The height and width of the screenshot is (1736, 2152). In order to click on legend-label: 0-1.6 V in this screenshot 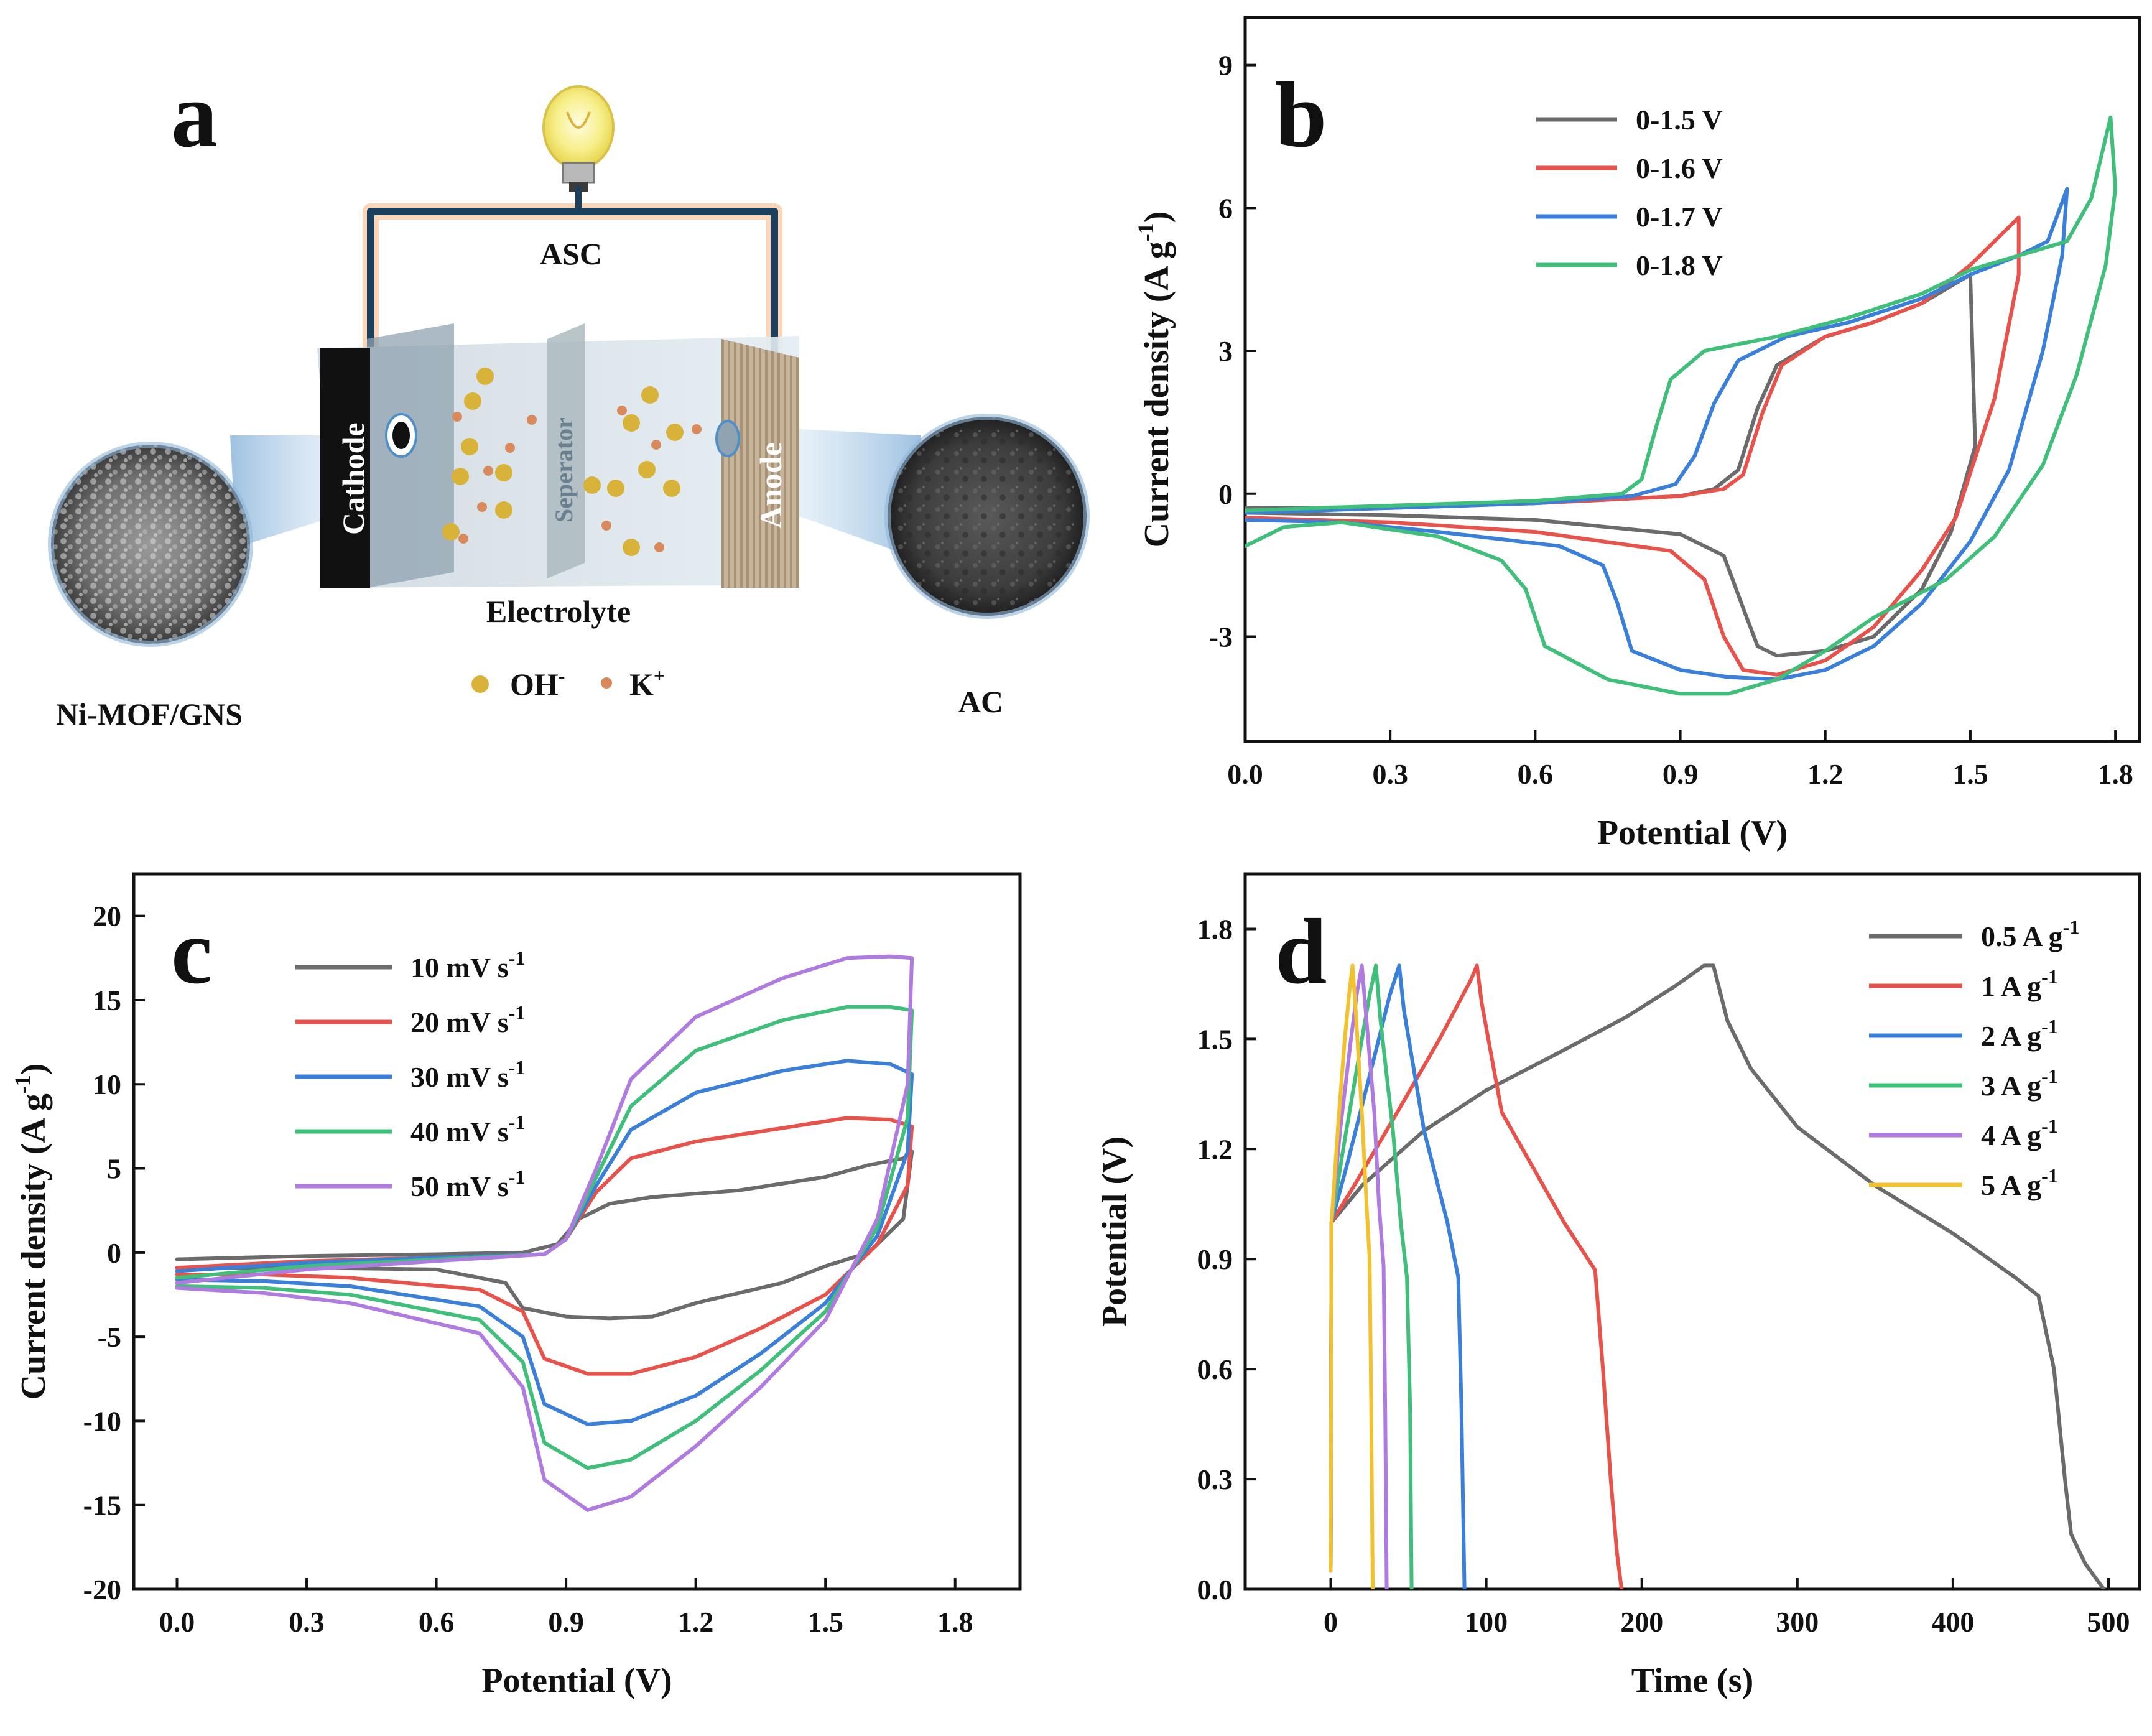, I will do `click(1679, 168)`.